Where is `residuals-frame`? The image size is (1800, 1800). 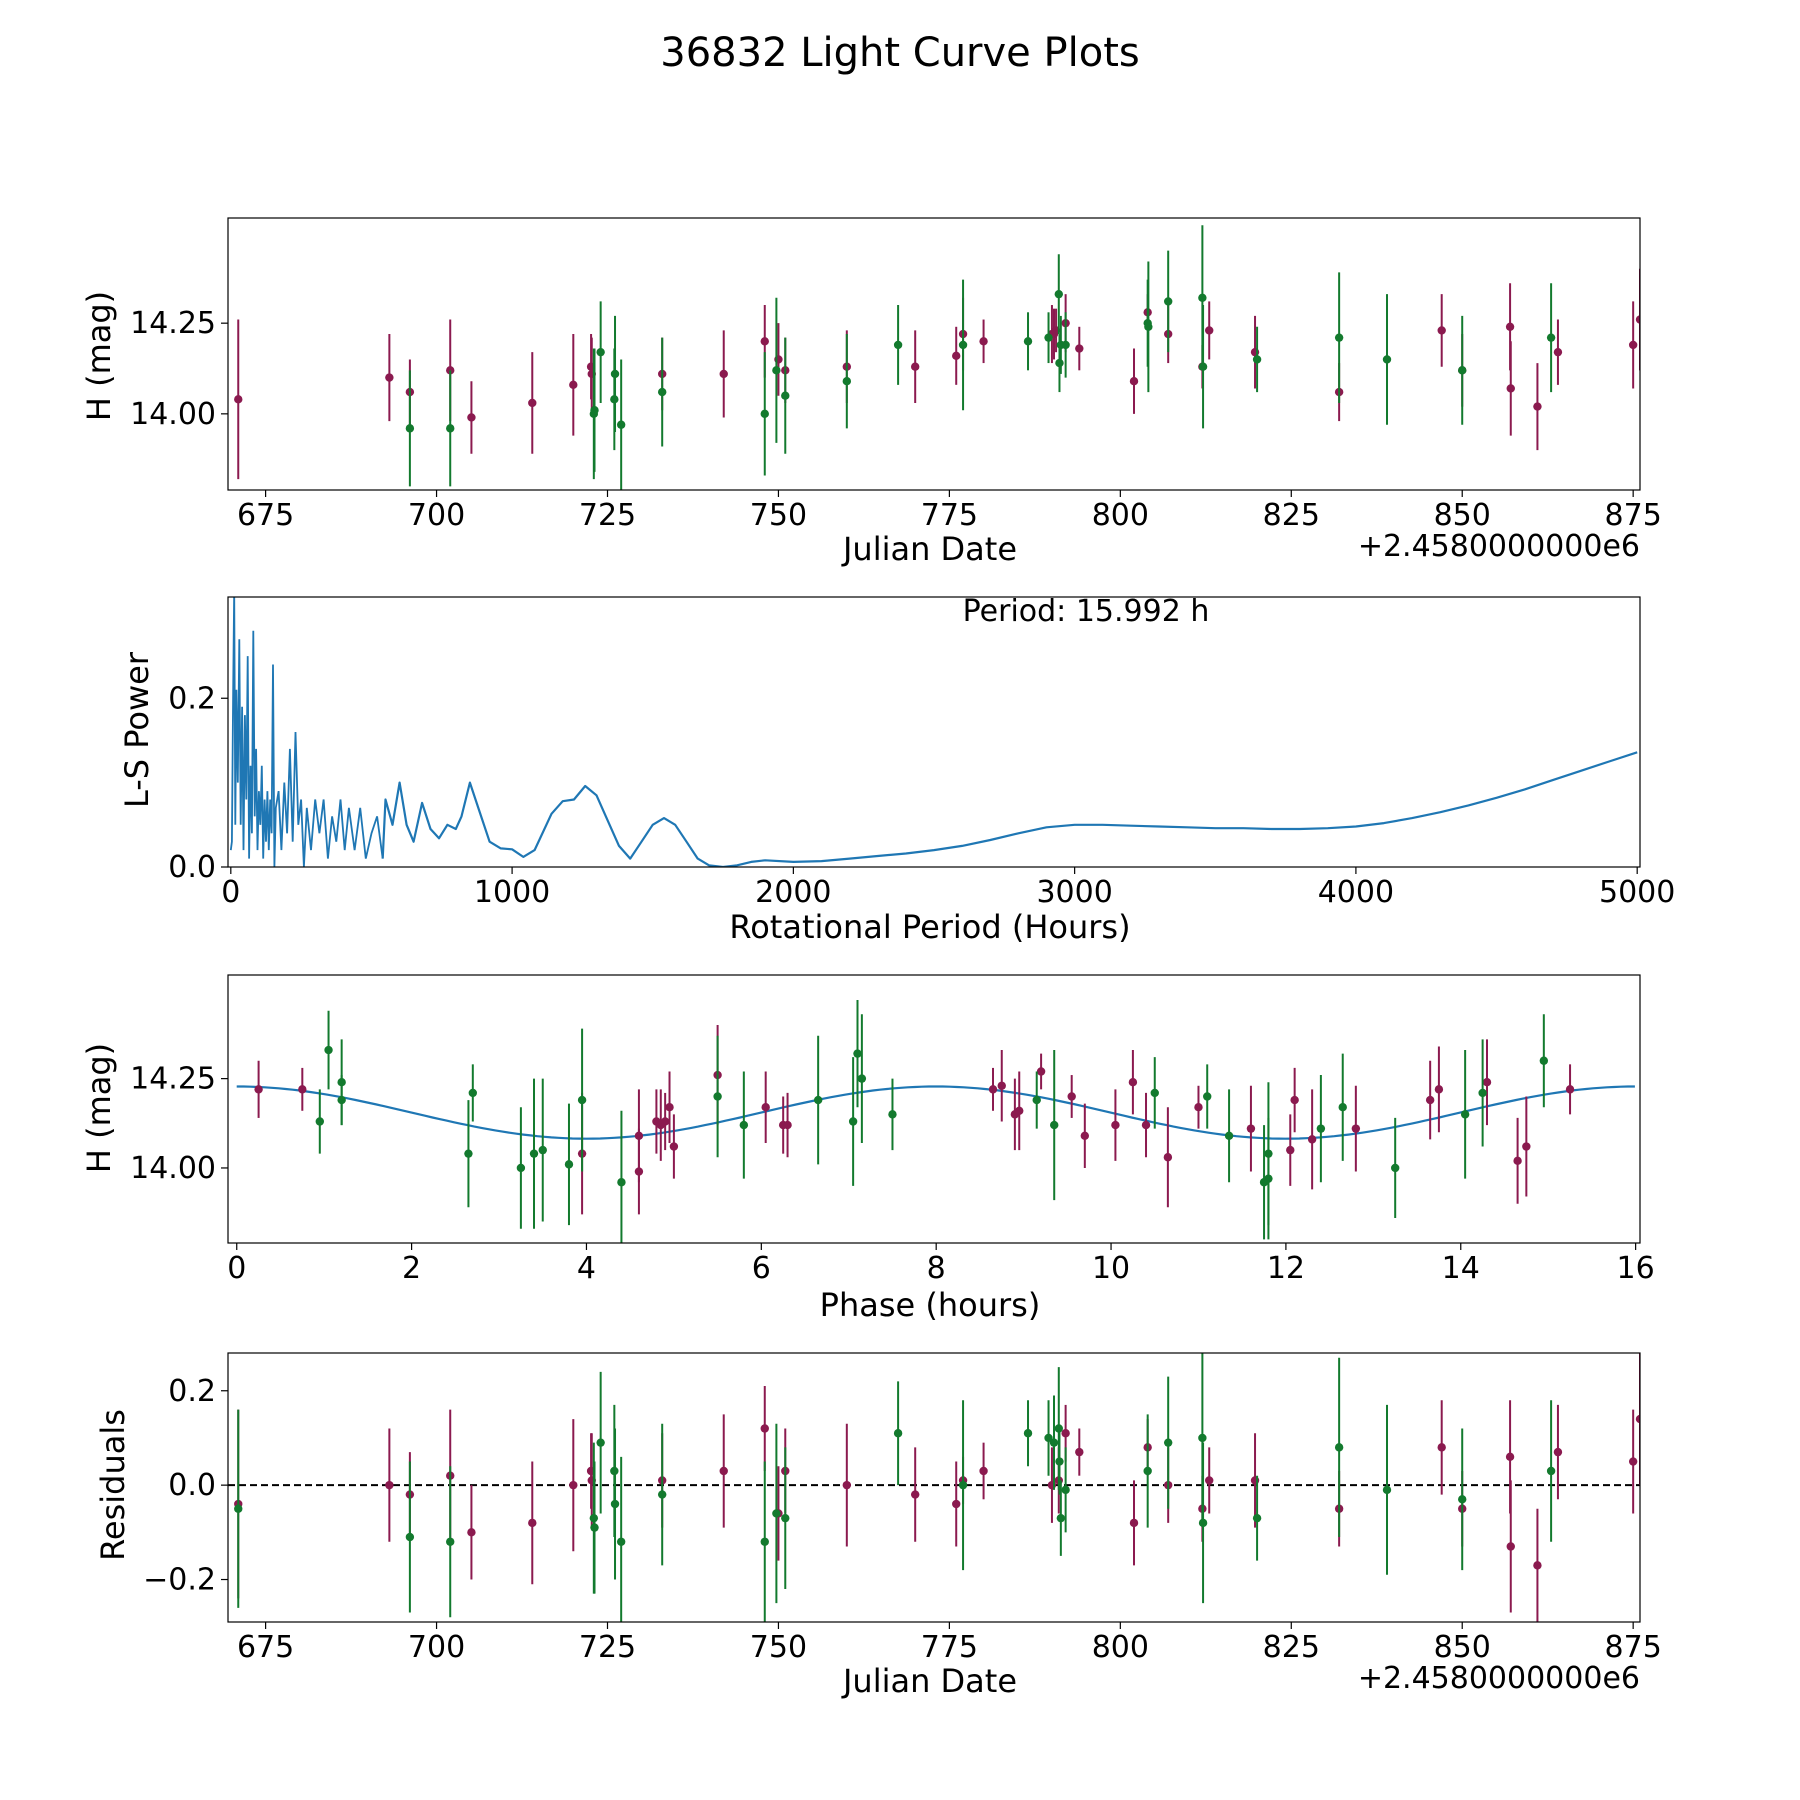
residuals-frame is located at coordinates (934, 1487).